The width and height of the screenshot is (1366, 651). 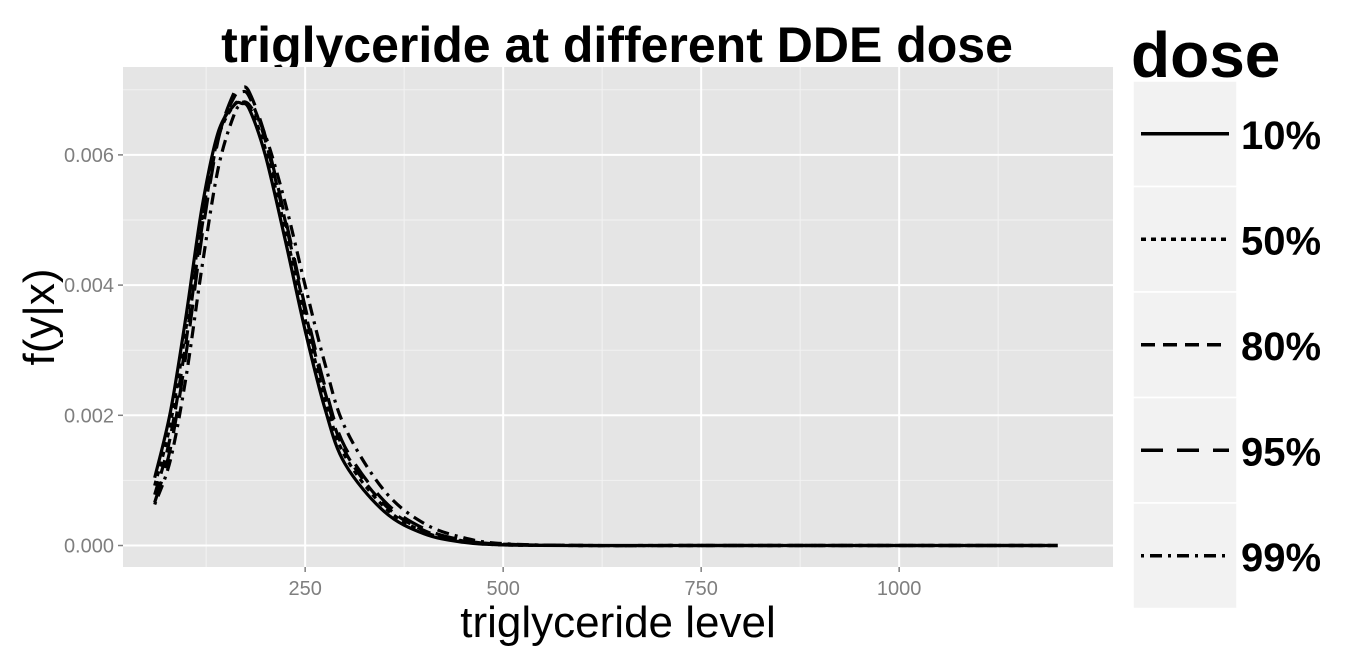 What do you see at coordinates (89, 286) in the screenshot?
I see `y-tick-label: 0.004` at bounding box center [89, 286].